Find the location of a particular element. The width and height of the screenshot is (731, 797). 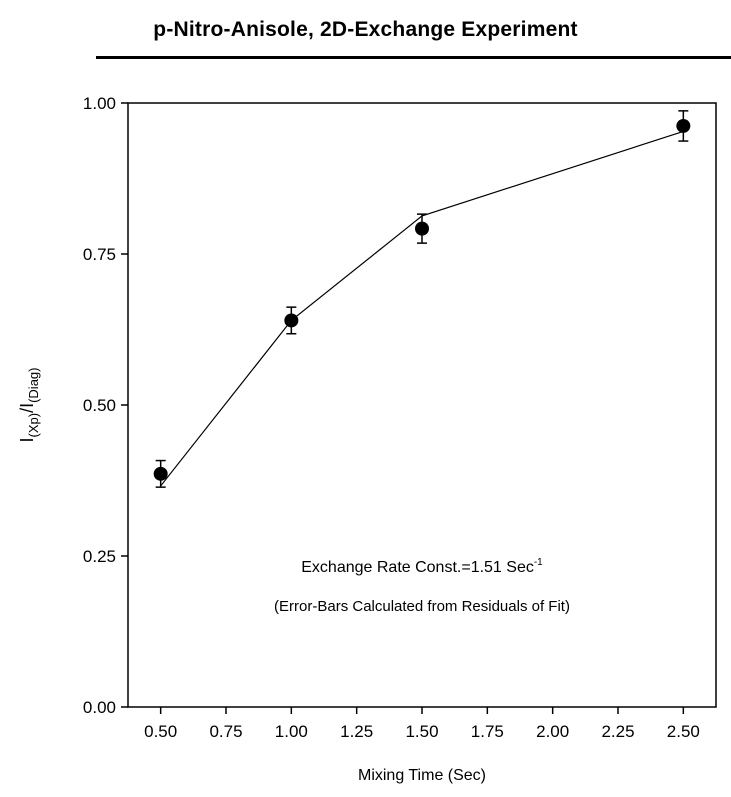

x-tick-label: 1.50 is located at coordinates (421, 731).